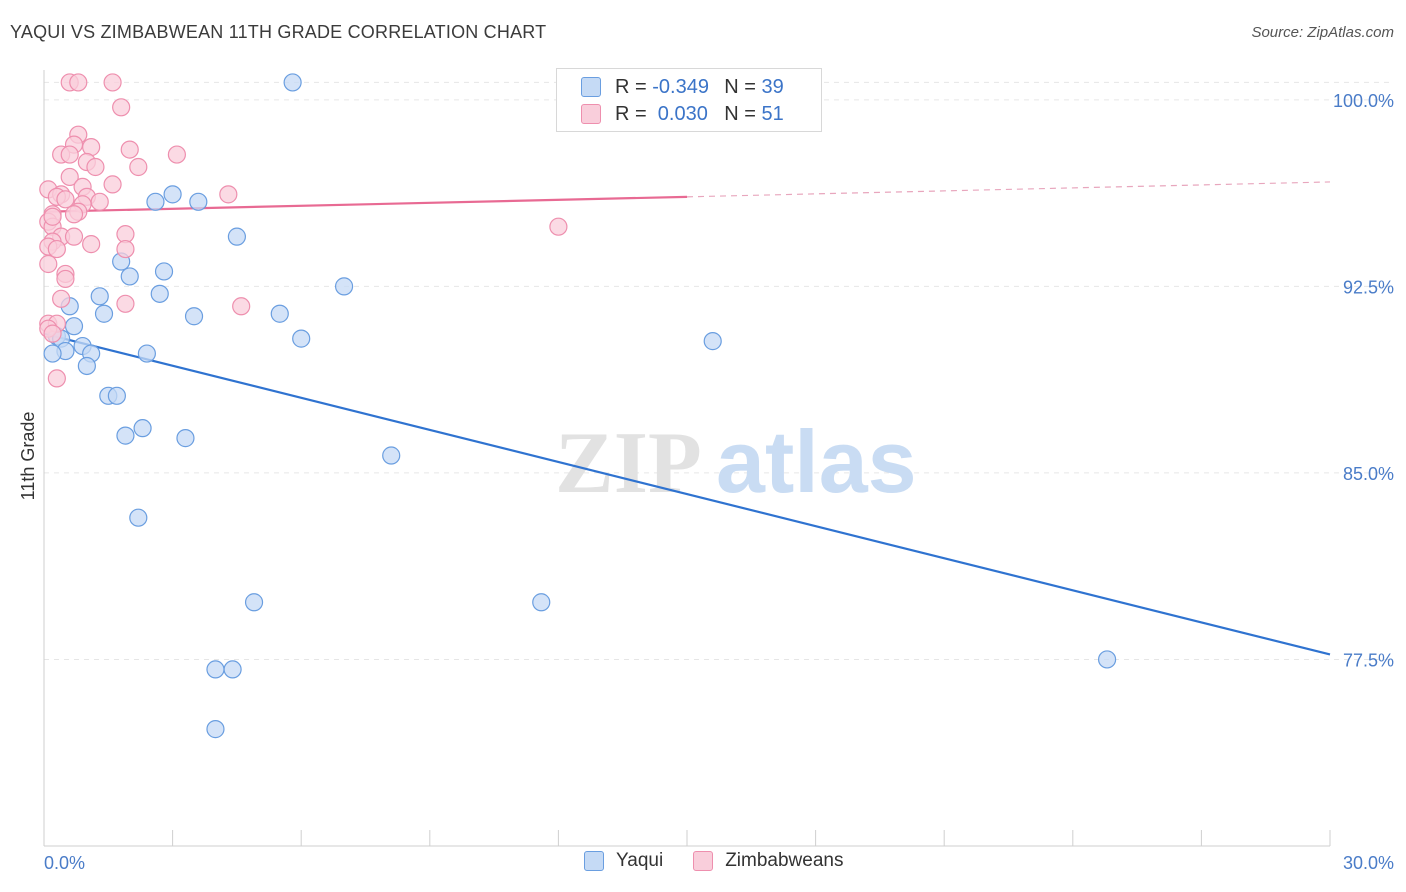 The height and width of the screenshot is (892, 1406). I want to click on zimbabweans-legend-swatch, so click(703, 861).